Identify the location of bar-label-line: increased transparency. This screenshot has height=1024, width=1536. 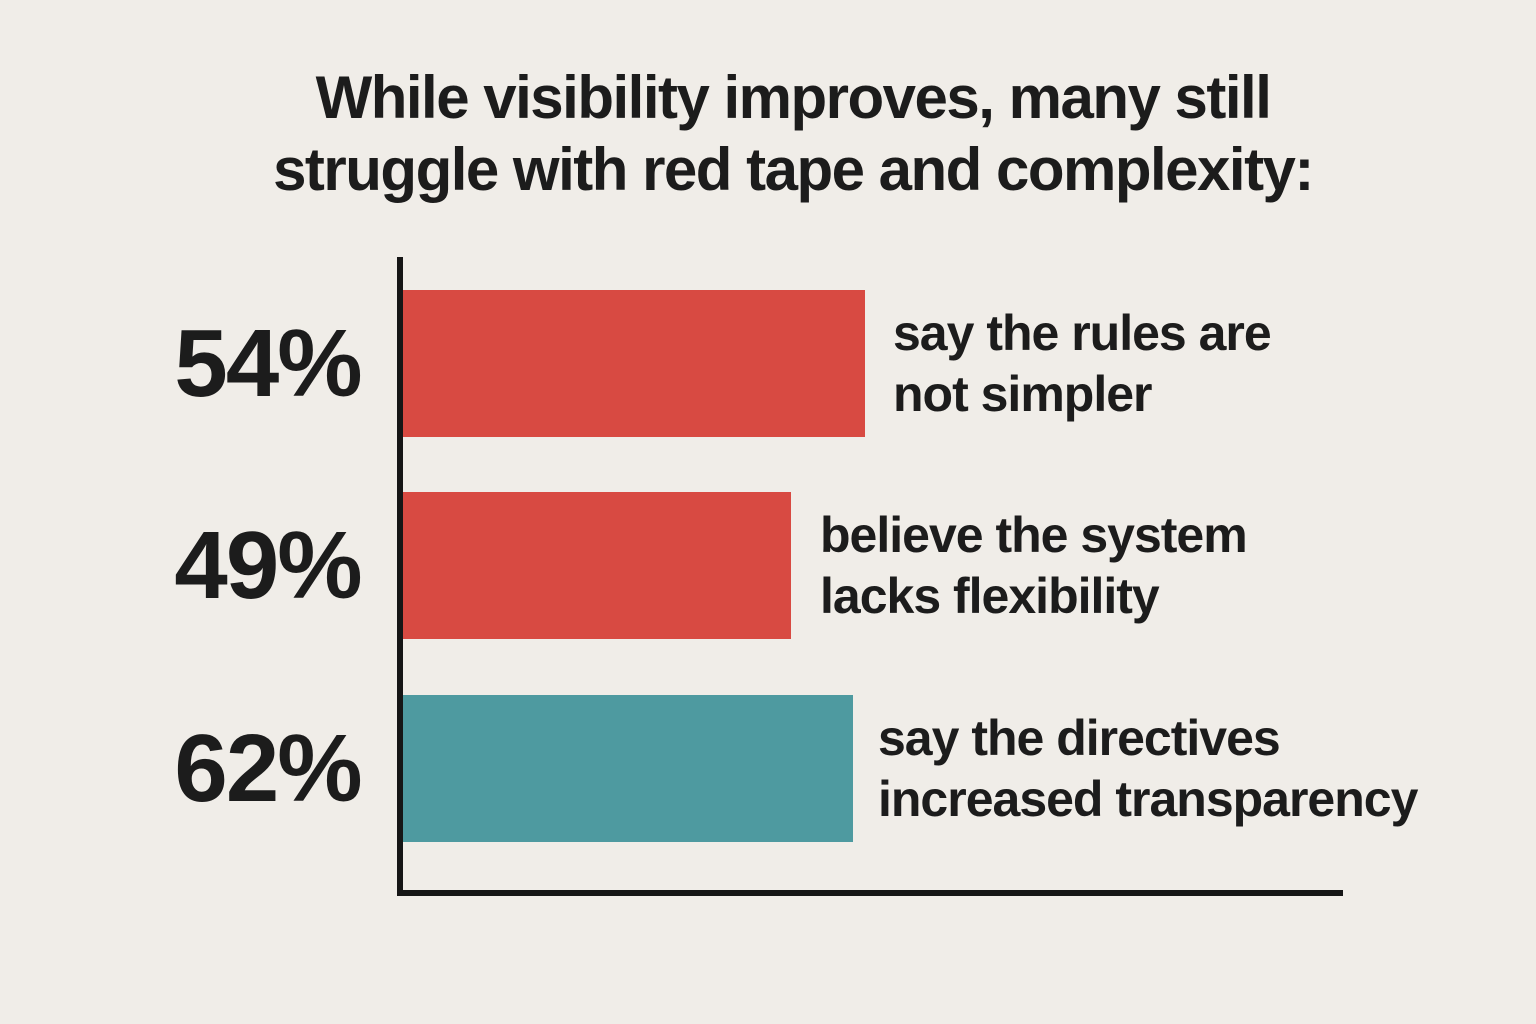
(1148, 798).